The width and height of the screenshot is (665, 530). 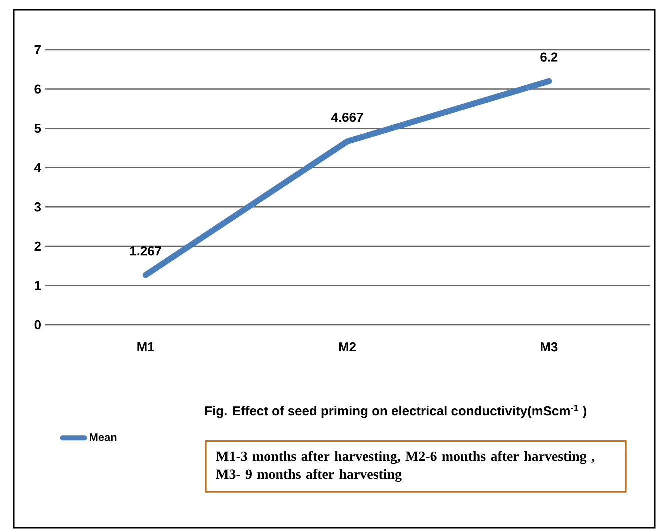 I want to click on data-label: 4.667, so click(x=348, y=117).